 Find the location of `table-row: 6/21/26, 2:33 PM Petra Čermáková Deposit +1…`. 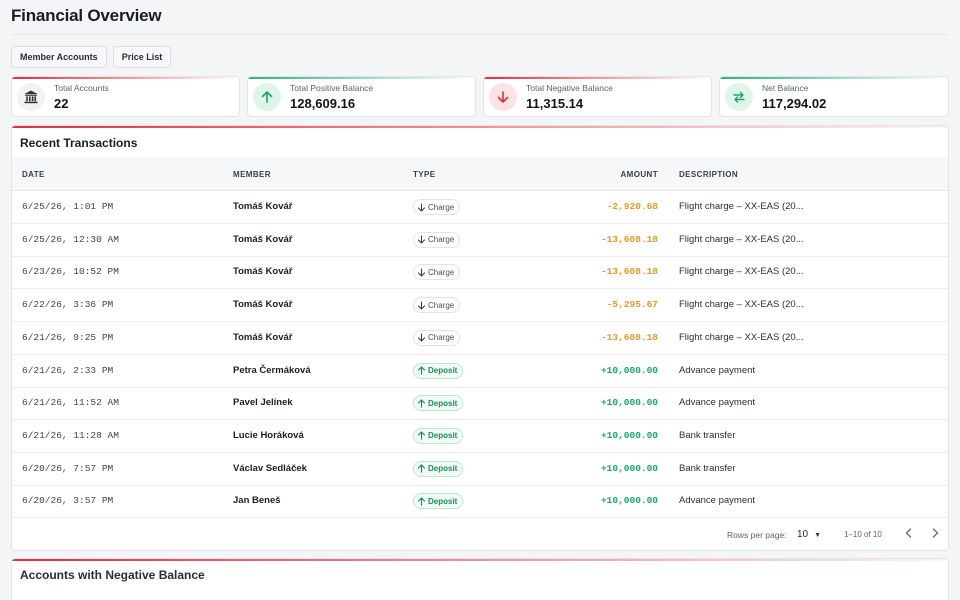

table-row: 6/21/26, 2:33 PM Petra Čermáková Deposit +1… is located at coordinates (480, 371).